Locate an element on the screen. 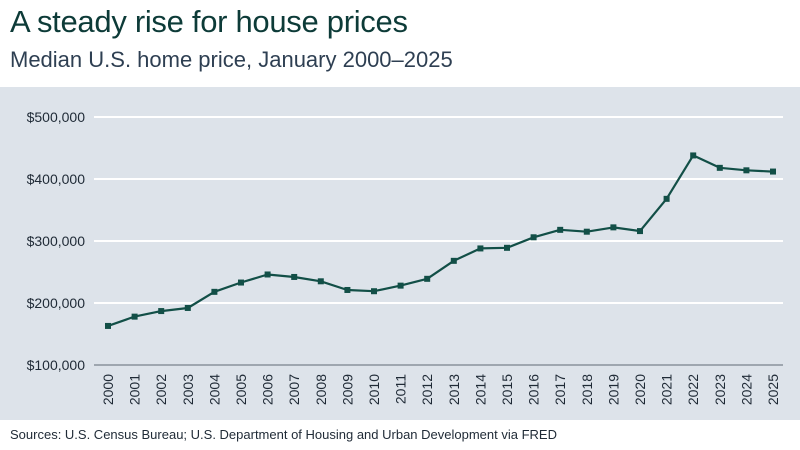 This screenshot has height=450, width=800. x-tick-label: 2006 is located at coordinates (268, 389).